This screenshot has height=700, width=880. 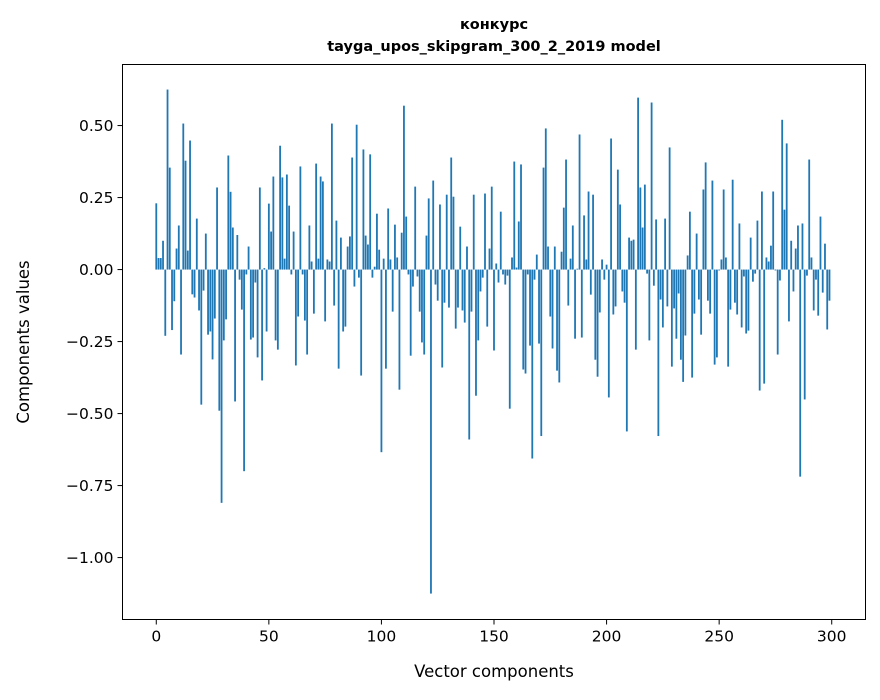 What do you see at coordinates (156, 637) in the screenshot?
I see `x-tick-label: 0` at bounding box center [156, 637].